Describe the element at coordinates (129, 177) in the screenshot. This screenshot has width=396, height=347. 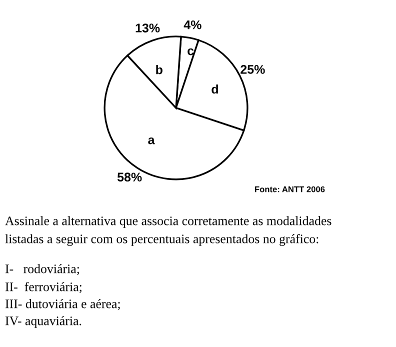
I see `data-label: 58%` at that location.